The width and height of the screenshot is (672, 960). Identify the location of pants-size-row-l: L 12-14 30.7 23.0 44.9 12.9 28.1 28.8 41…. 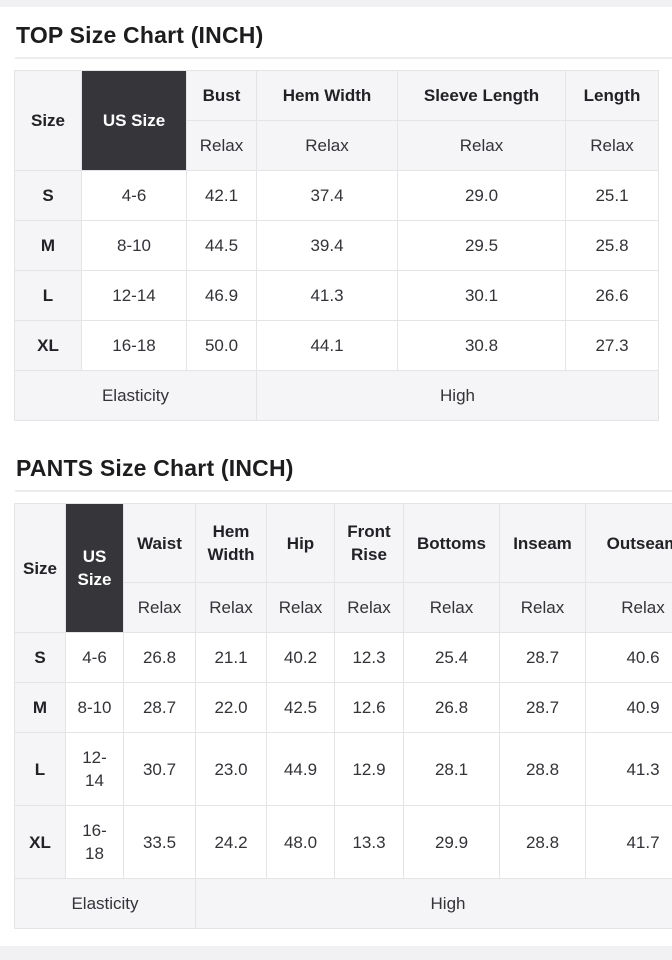
(343, 769).